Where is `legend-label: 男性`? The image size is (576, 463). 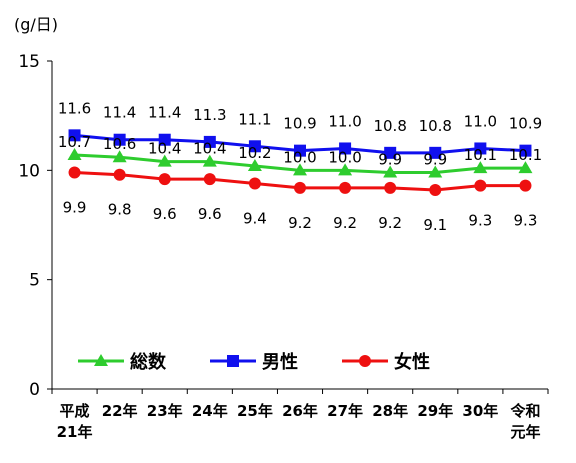 legend-label: 男性 is located at coordinates (280, 362).